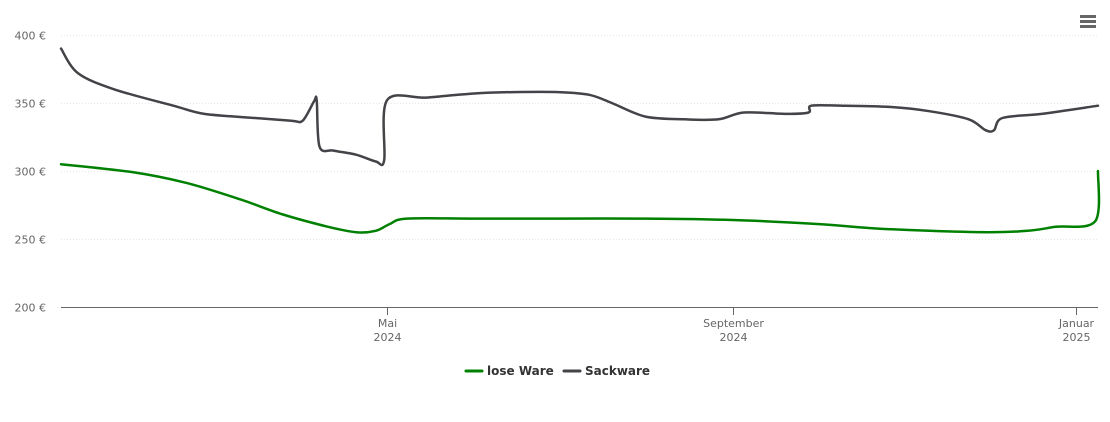  I want to click on legend-item-sackware: Sackware, so click(606, 371).